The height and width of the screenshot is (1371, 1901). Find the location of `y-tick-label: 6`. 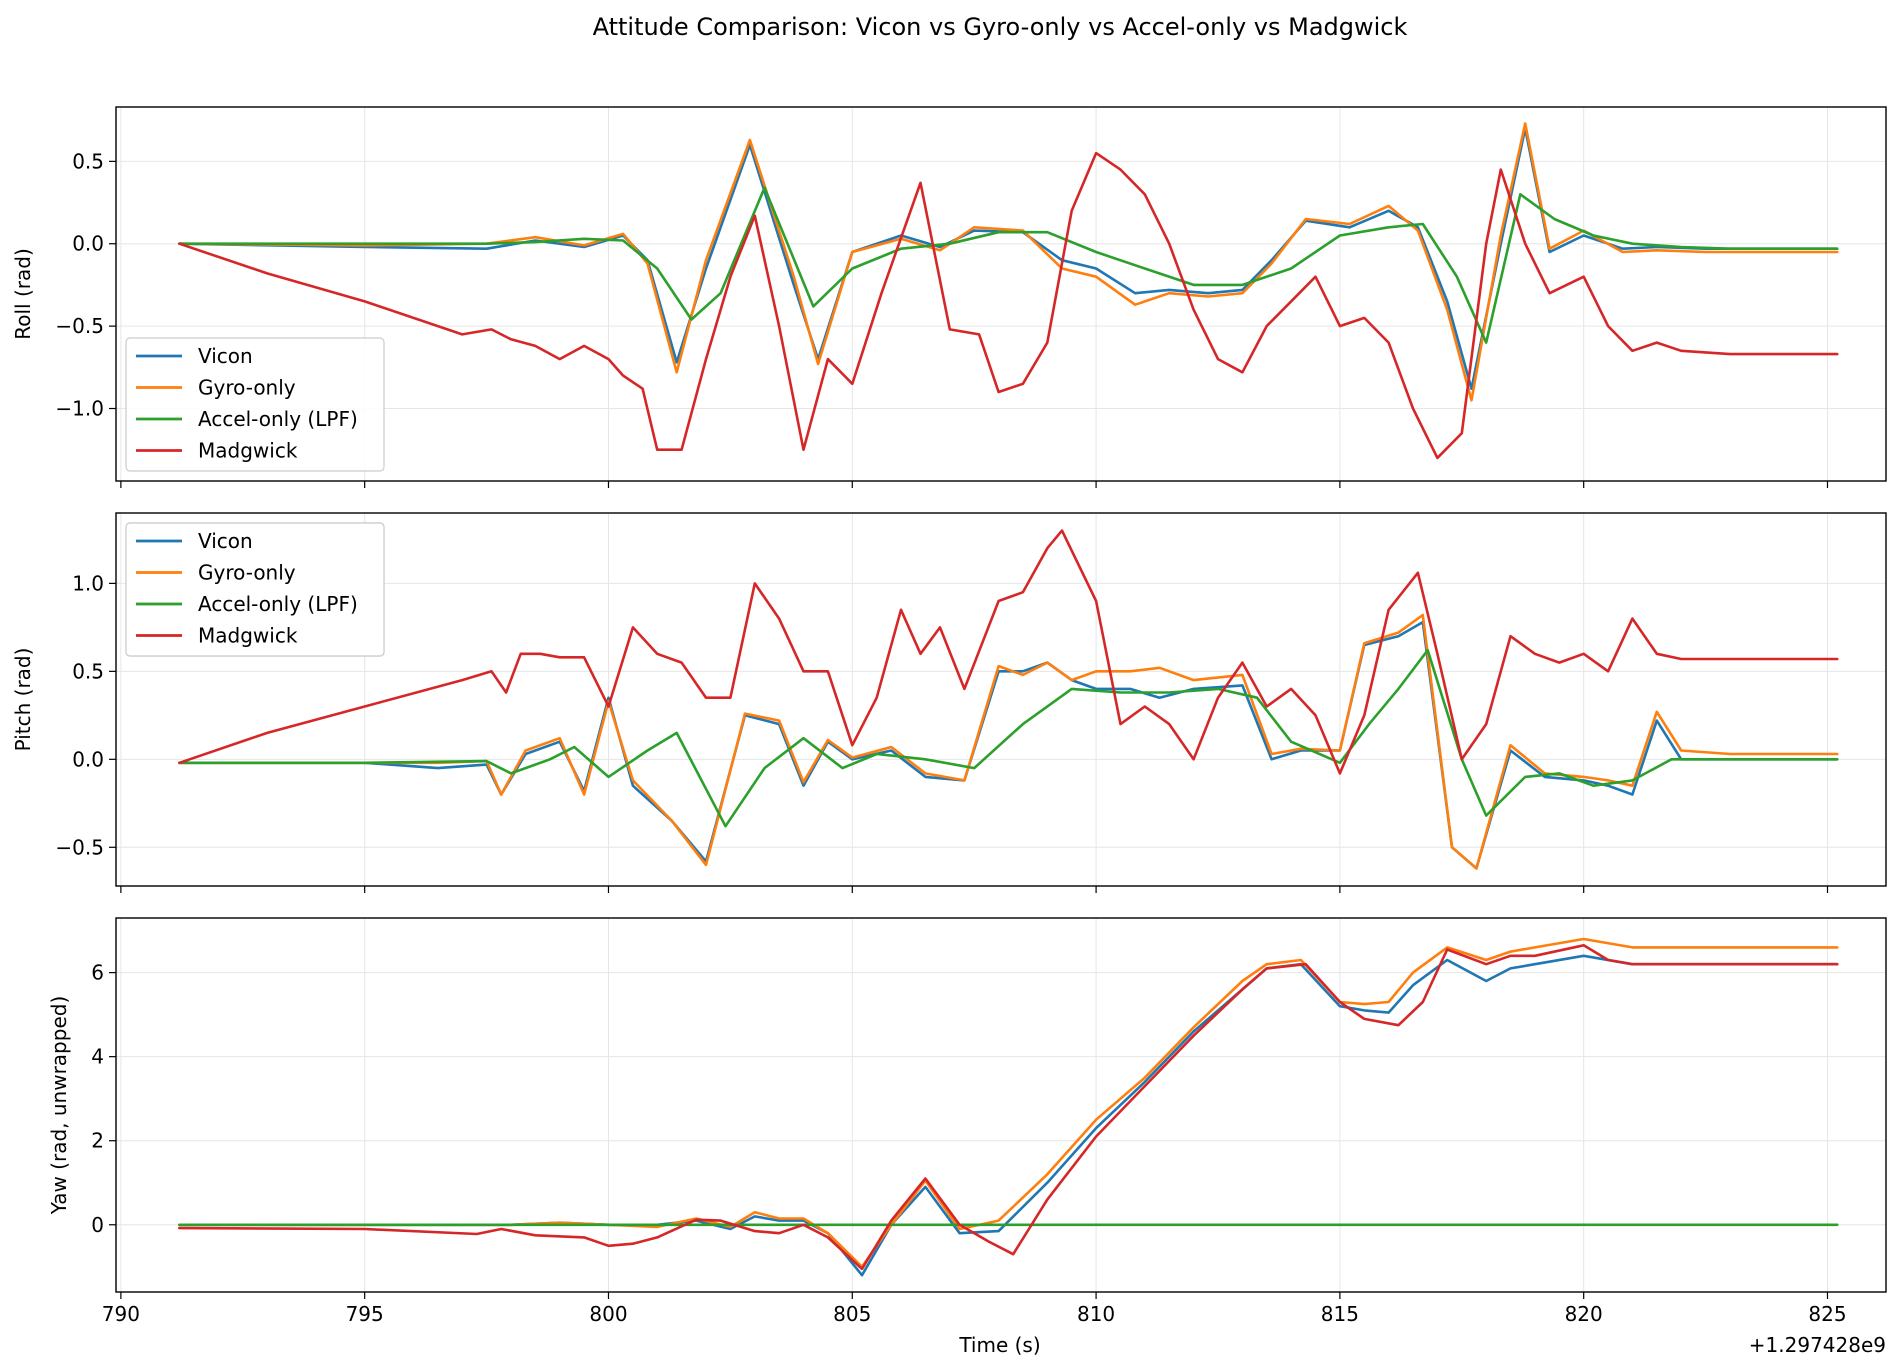

y-tick-label: 6 is located at coordinates (97, 973).